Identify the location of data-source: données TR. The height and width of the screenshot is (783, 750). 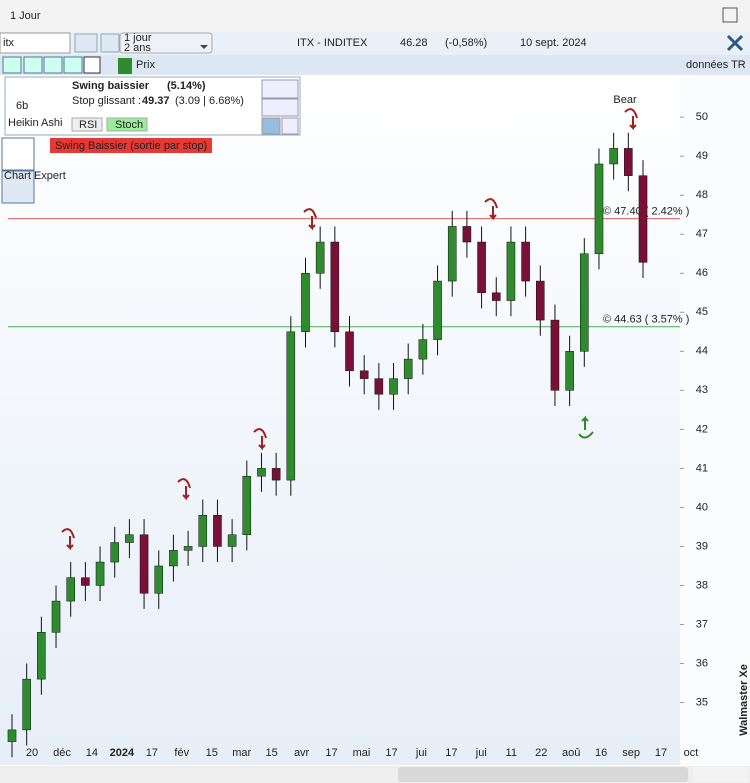
(716, 65).